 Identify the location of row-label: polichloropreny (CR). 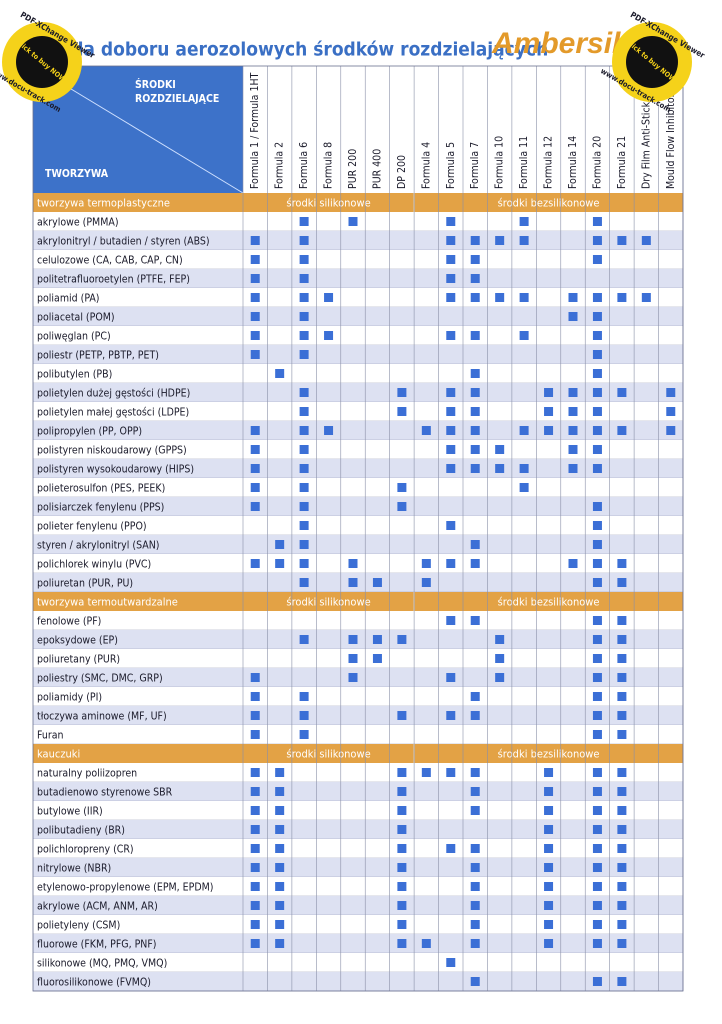
(85, 850).